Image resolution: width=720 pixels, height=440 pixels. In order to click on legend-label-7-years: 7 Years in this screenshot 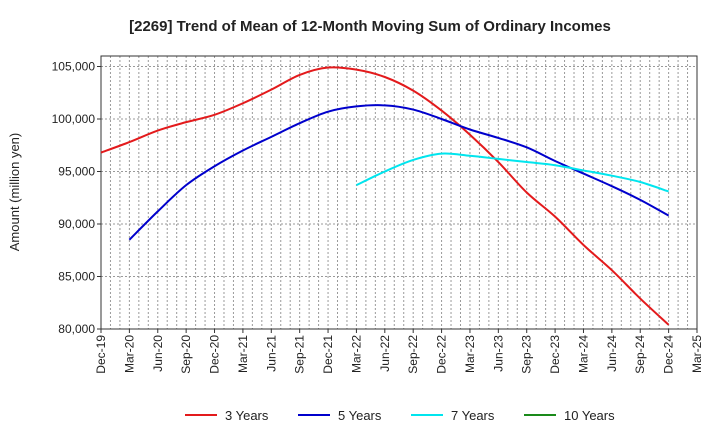, I will do `click(473, 415)`.